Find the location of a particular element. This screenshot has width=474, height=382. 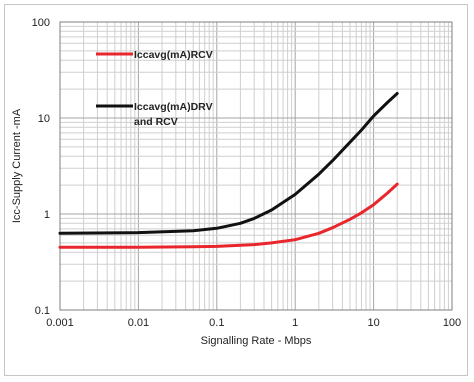

x-tick-label: 0.1 is located at coordinates (216, 323).